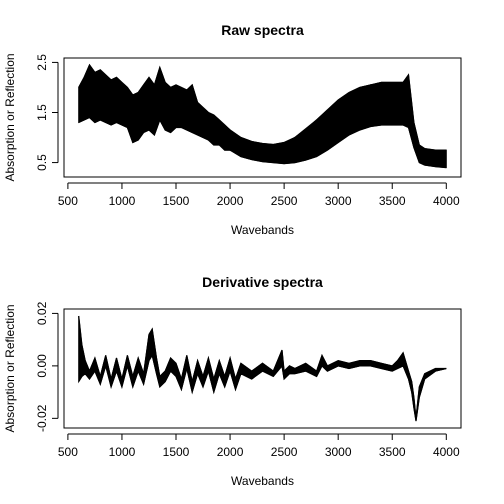 Image resolution: width=504 pixels, height=504 pixels. I want to click on y-tick-label: 2.5, so click(42, 62).